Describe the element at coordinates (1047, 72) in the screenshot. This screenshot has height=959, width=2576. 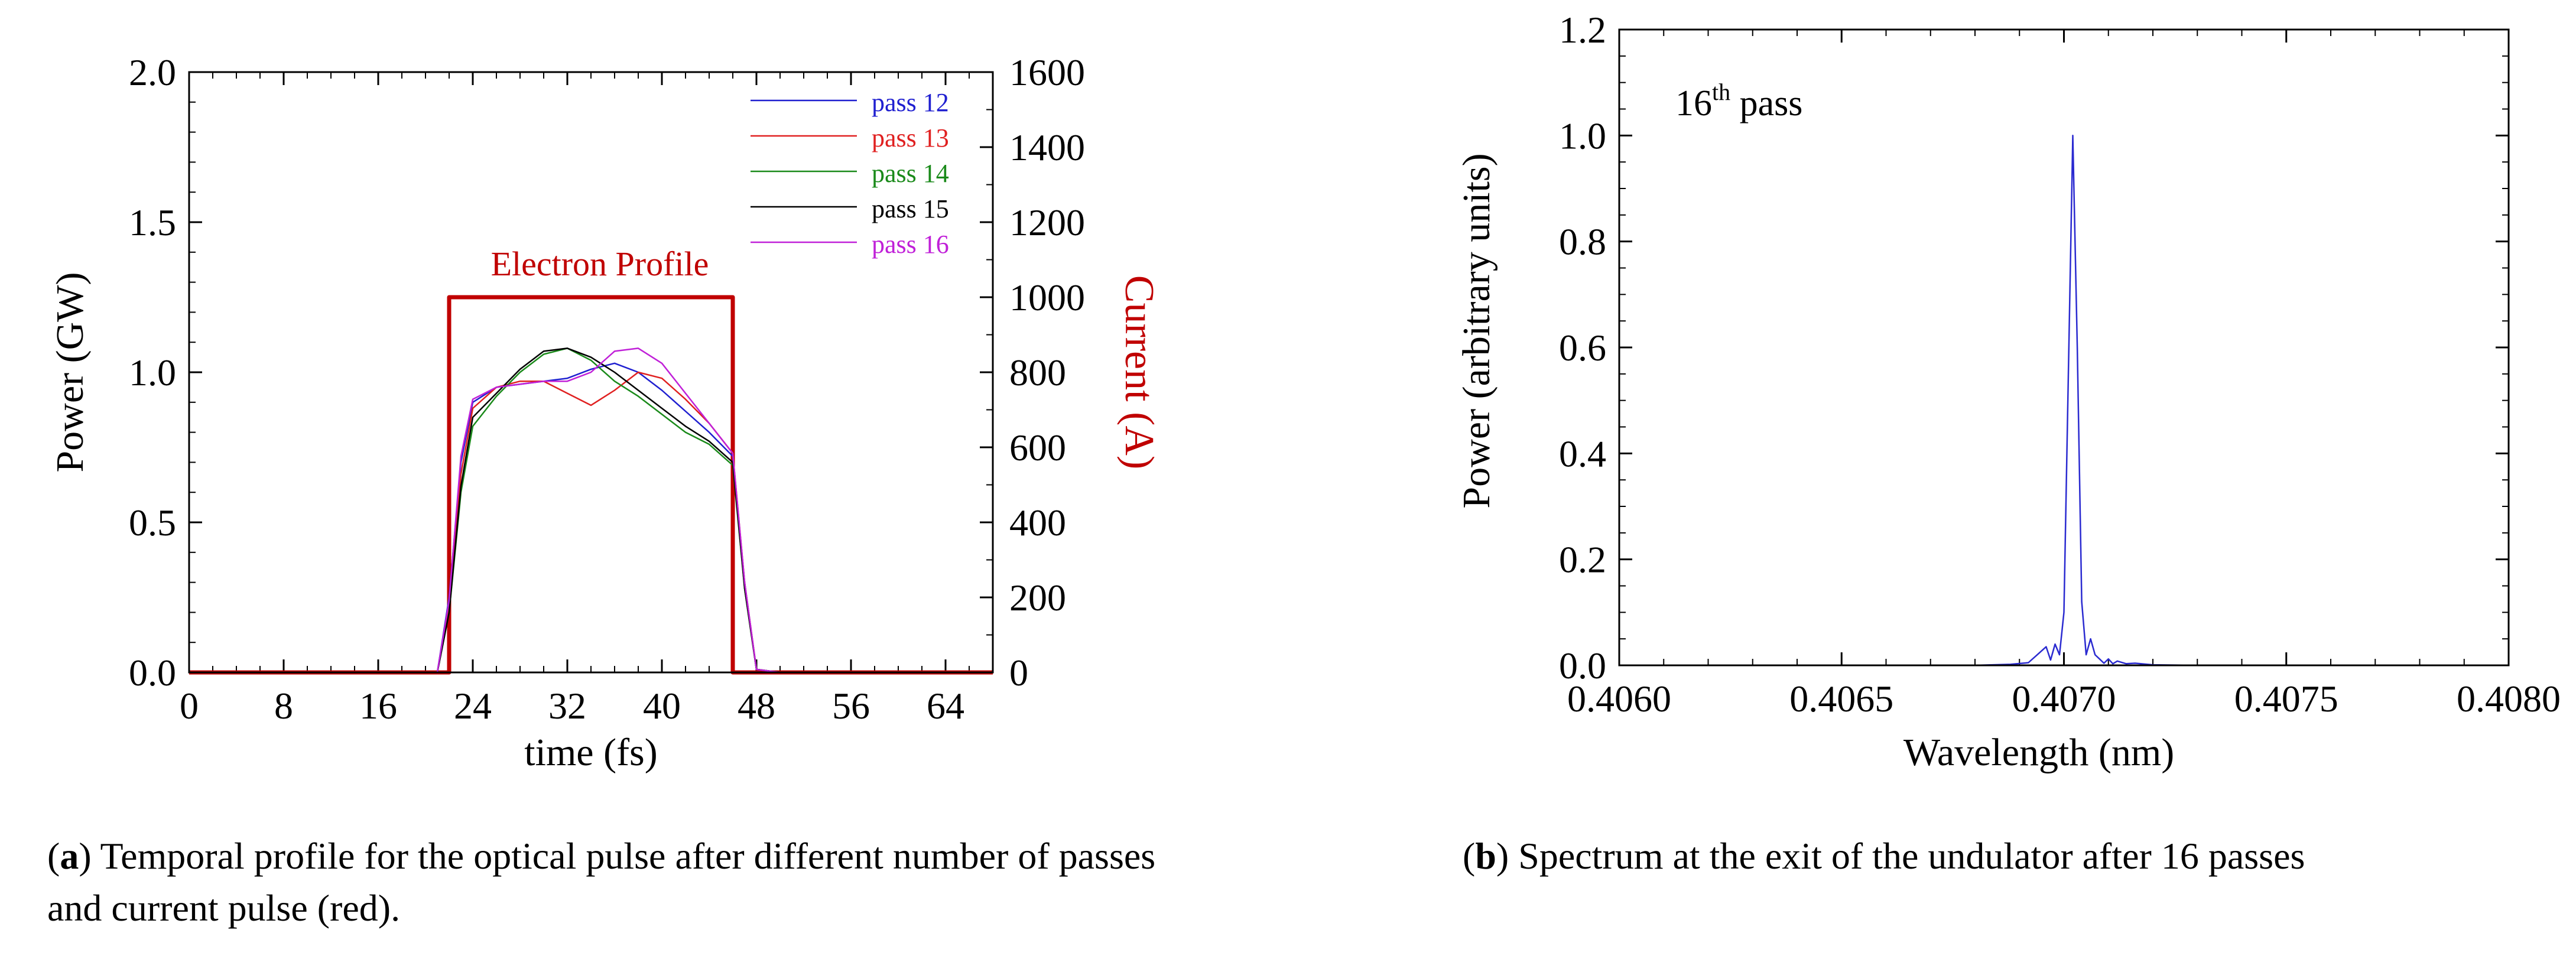
I see `y2-tick-label: 1600` at that location.